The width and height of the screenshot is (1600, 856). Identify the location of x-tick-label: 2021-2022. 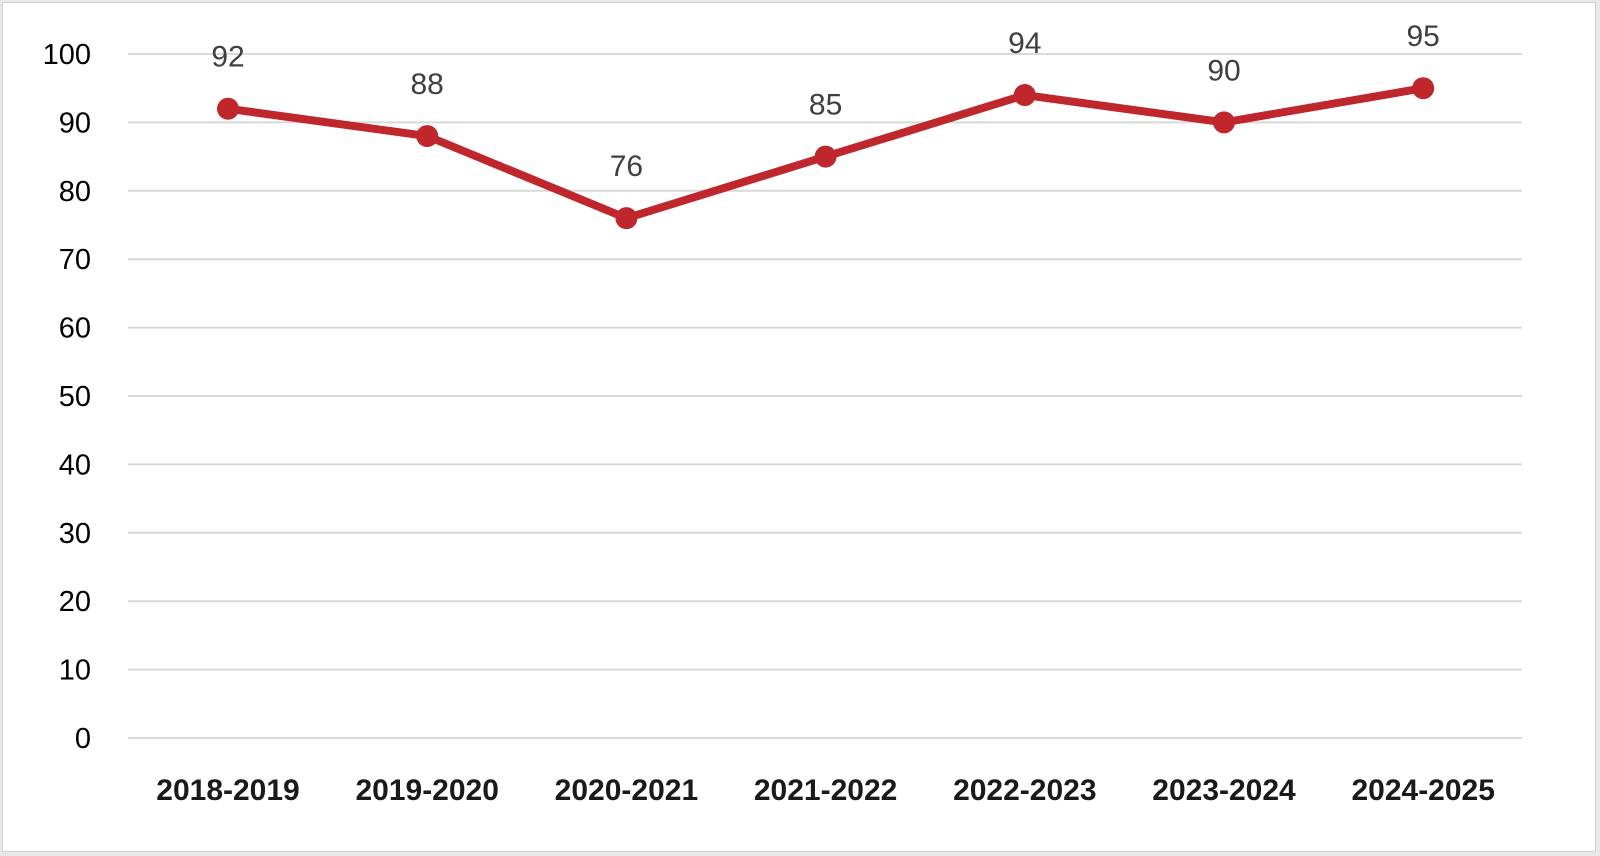
(825, 790).